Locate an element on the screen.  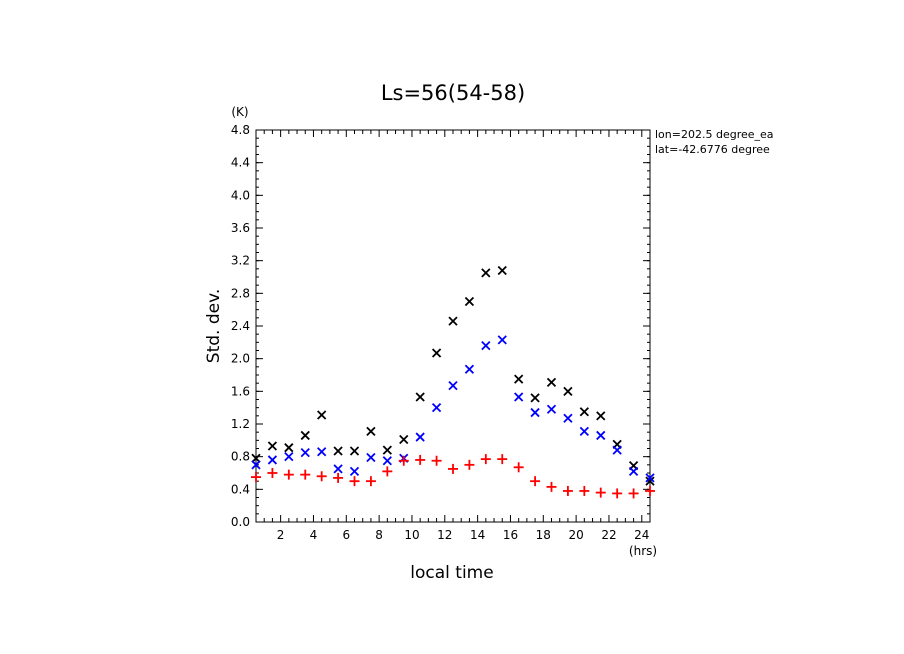
x-axis-label: local time is located at coordinates (451, 573).